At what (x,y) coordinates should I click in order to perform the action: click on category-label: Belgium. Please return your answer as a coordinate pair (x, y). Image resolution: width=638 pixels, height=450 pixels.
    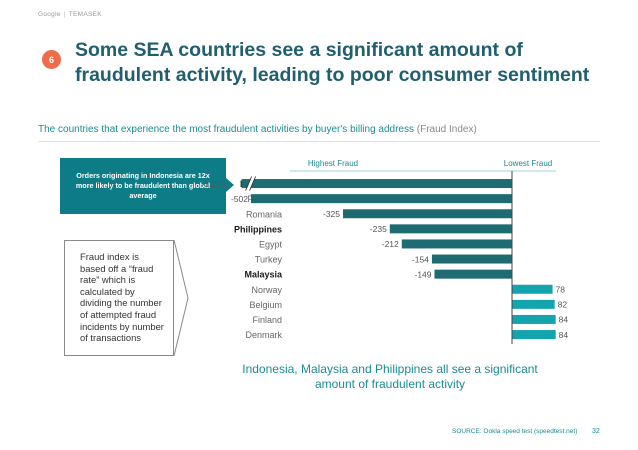
    Looking at the image, I should click on (265, 305).